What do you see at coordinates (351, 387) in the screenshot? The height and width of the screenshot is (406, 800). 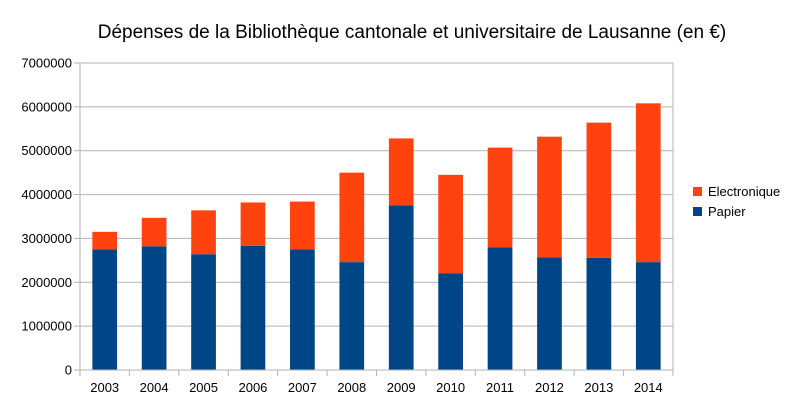 I see `x-tick-label: 2008` at bounding box center [351, 387].